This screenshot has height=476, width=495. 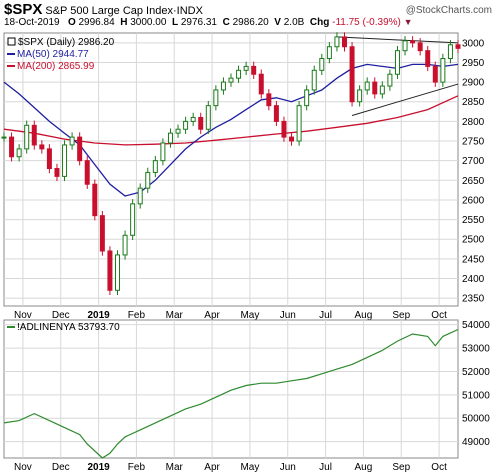 What do you see at coordinates (198, 22) in the screenshot?
I see `low-value: 2976.31` at bounding box center [198, 22].